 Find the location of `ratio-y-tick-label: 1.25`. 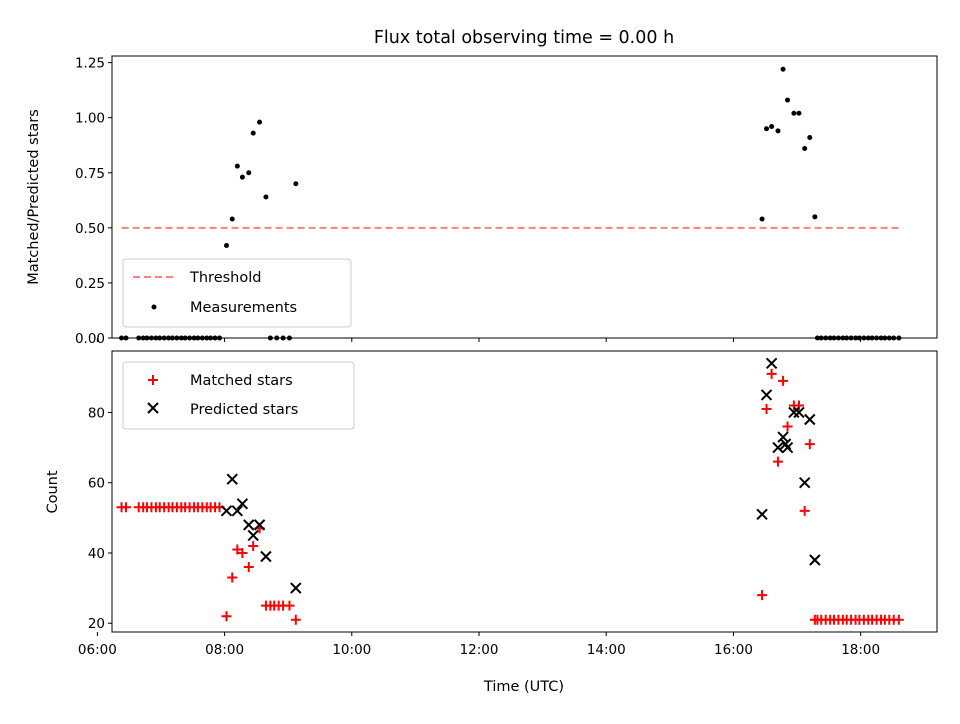

ratio-y-tick-label: 1.25 is located at coordinates (90, 64).